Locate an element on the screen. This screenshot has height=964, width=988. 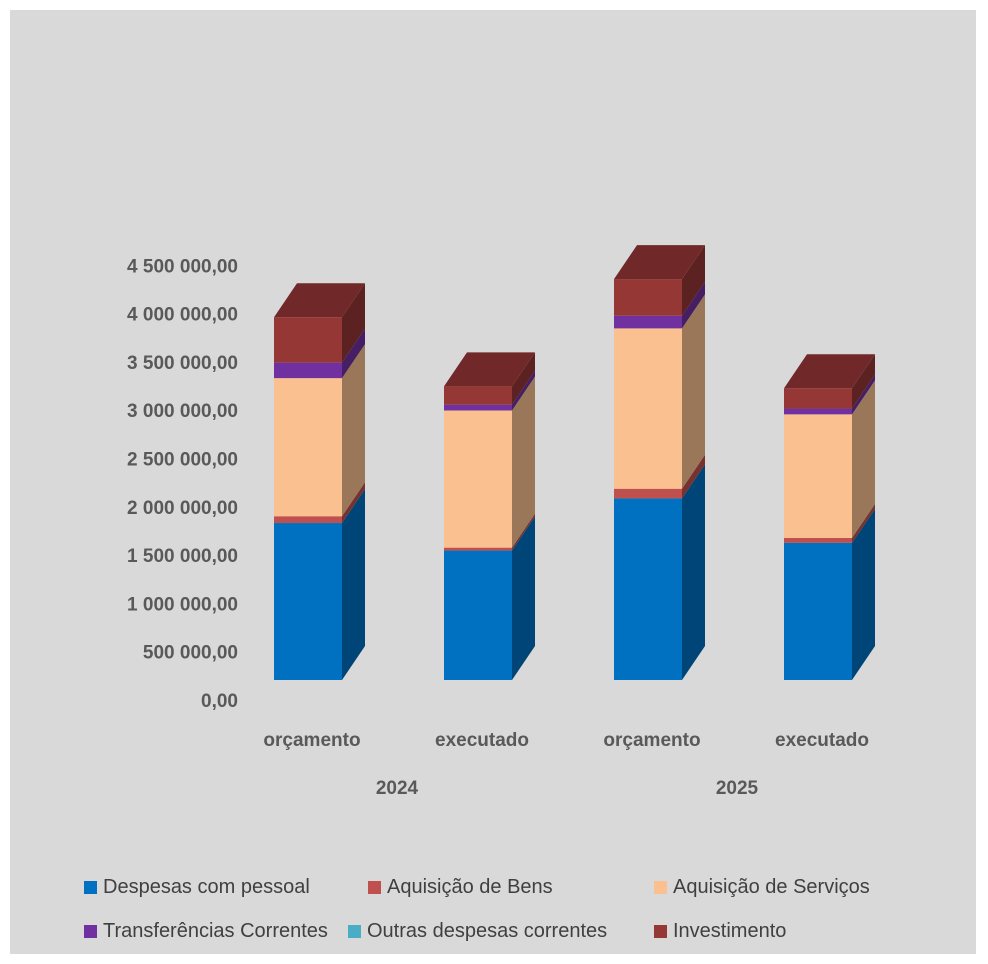
legend-label: Aquisição de Serviços is located at coordinates (771, 887).